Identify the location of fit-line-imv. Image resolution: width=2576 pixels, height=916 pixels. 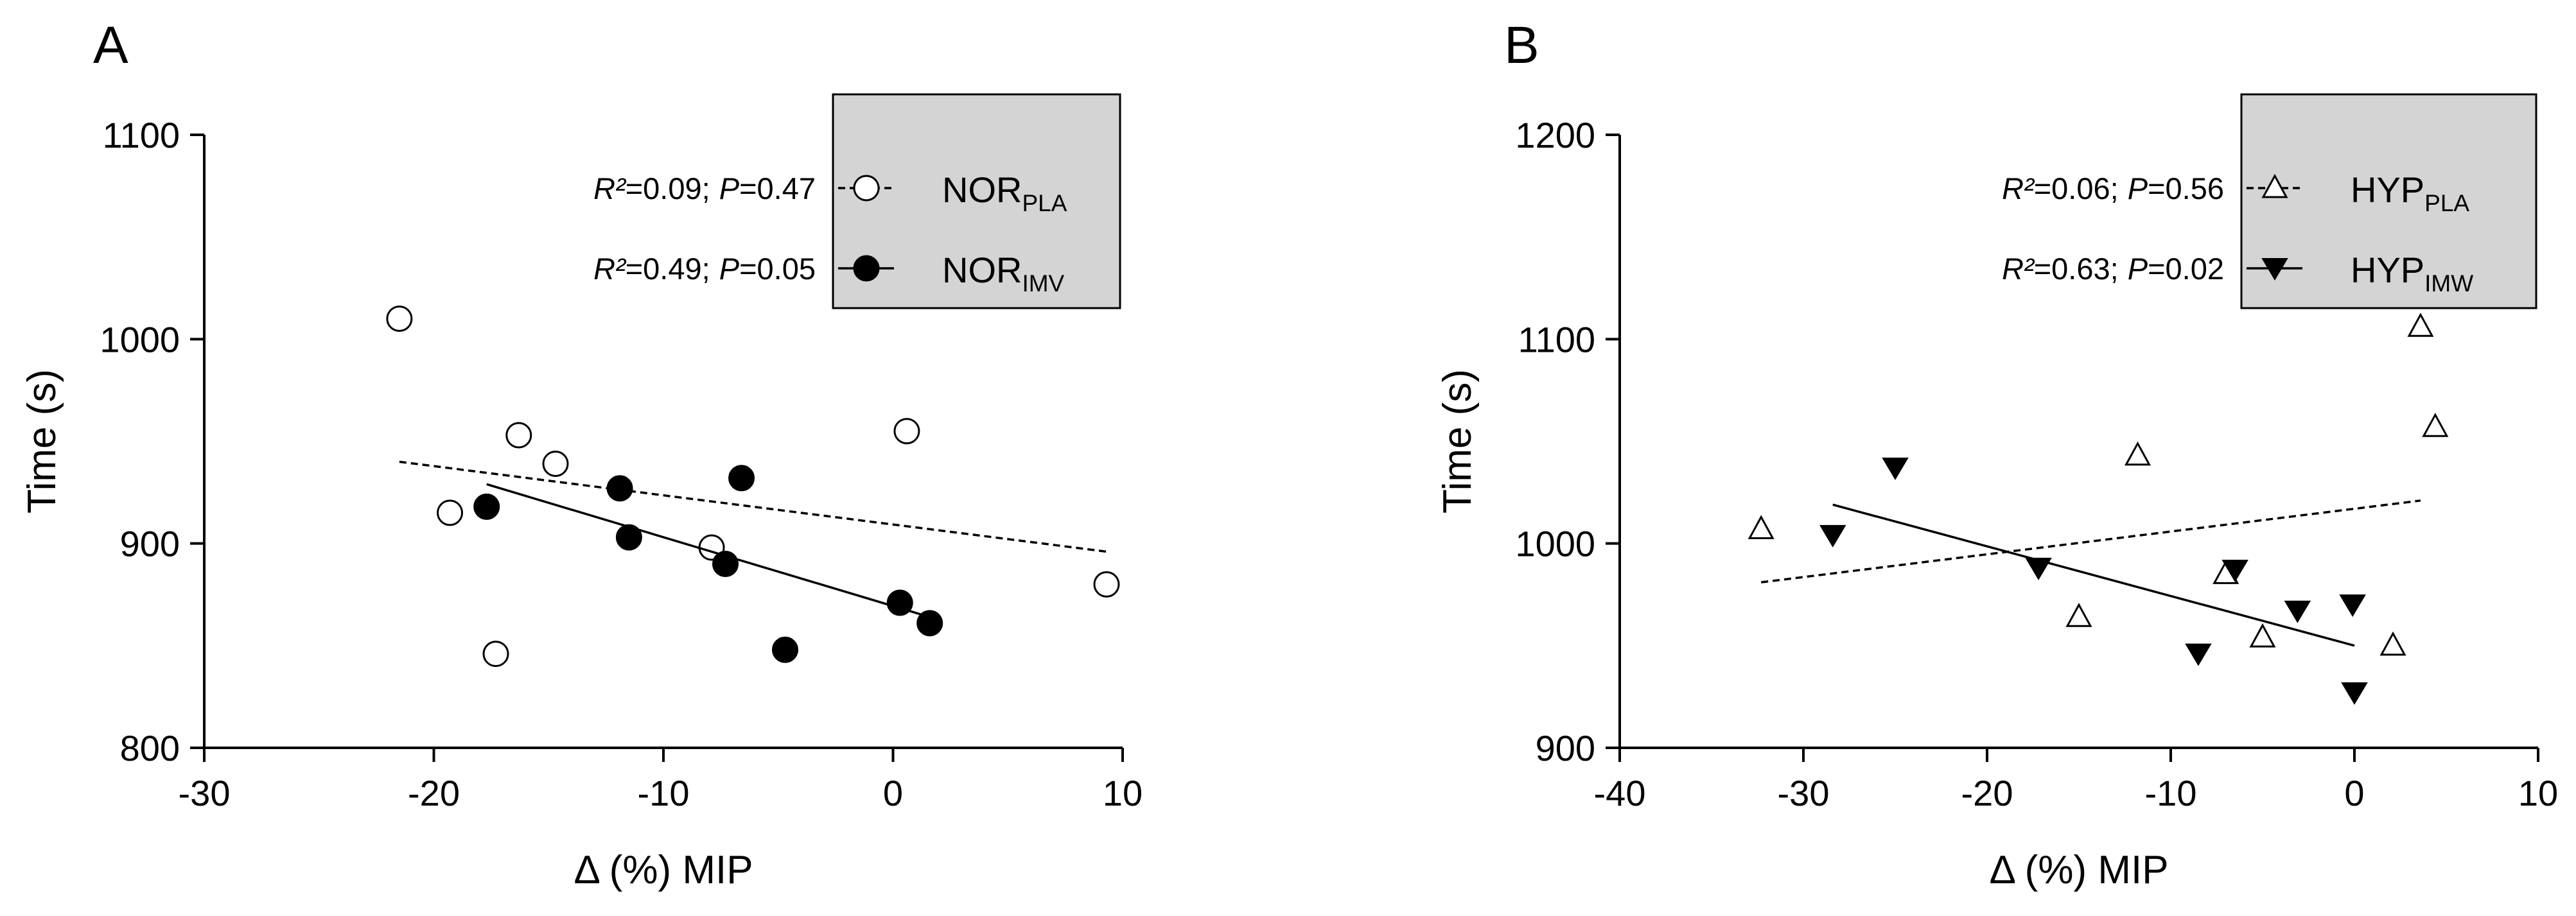
(708, 550).